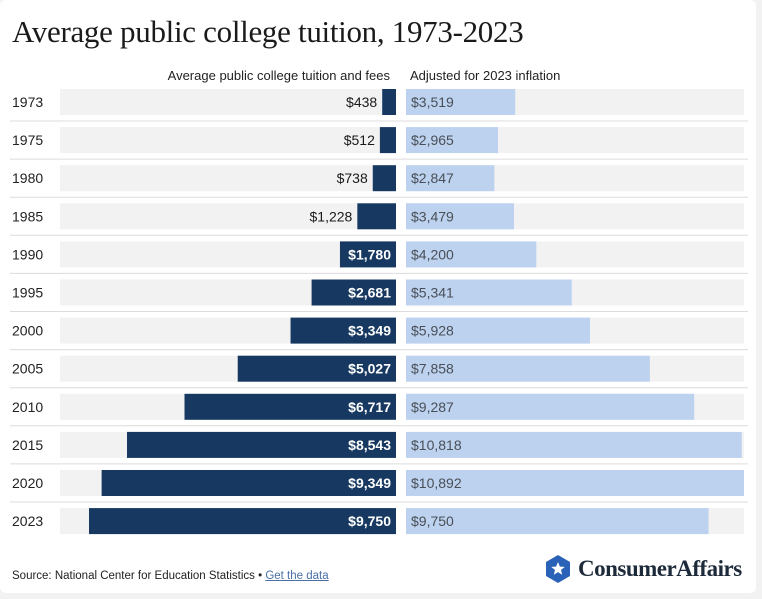  I want to click on adjusted-value-label: $2,965, so click(432, 140).